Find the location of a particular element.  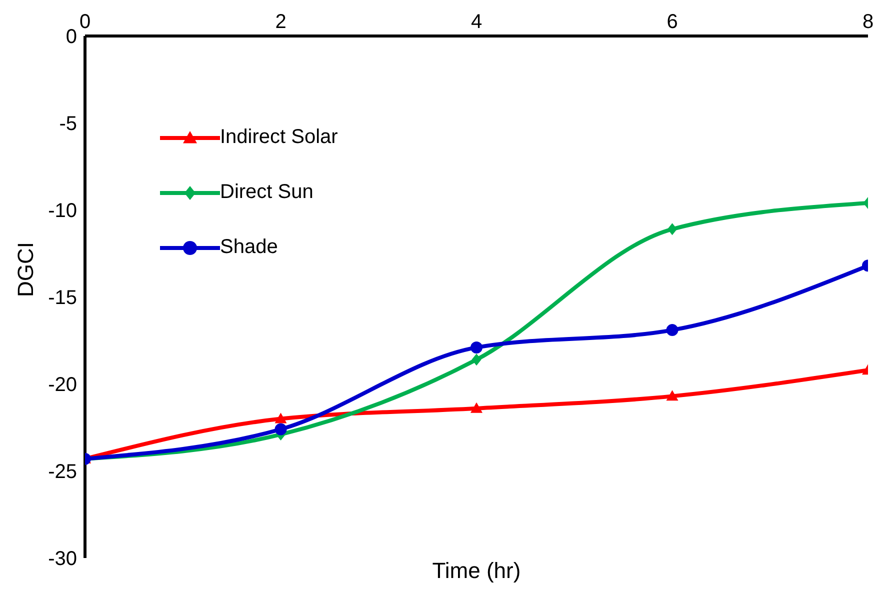

x-axis-title: Time (hr) is located at coordinates (476, 570).